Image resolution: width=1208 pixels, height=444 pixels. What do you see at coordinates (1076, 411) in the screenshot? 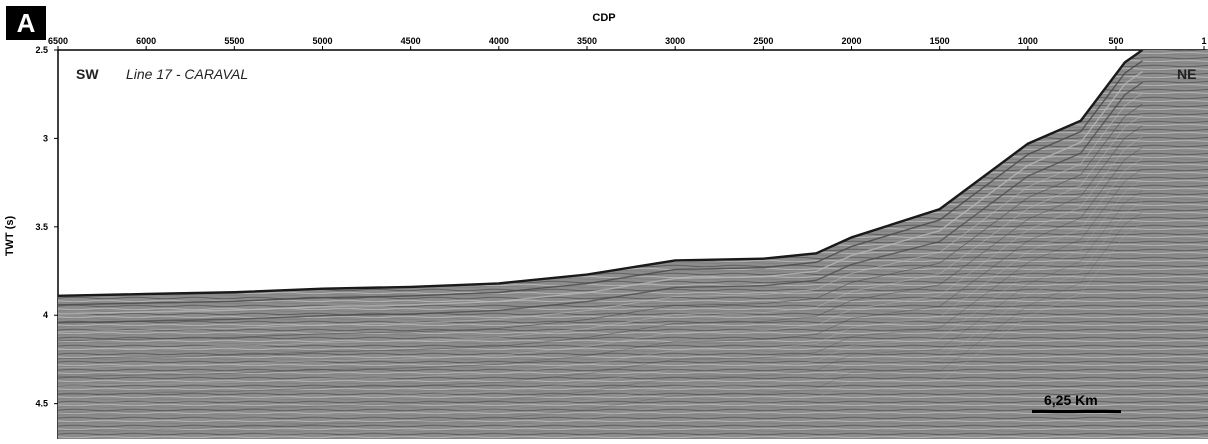
I see `scale-bar` at bounding box center [1076, 411].